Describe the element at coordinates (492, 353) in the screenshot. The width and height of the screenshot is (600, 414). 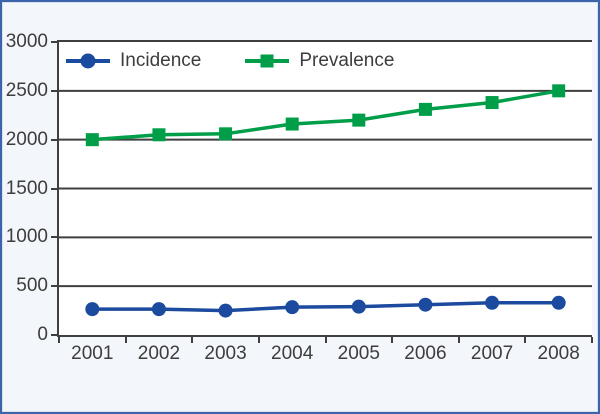
I see `x-axis-label-2007: 2007` at that location.